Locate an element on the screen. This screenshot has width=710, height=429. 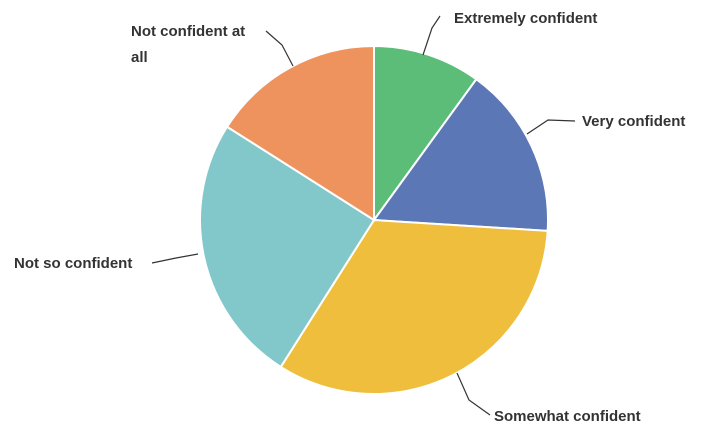
slice-label-extremely-confident: Extremely confident is located at coordinates (525, 18).